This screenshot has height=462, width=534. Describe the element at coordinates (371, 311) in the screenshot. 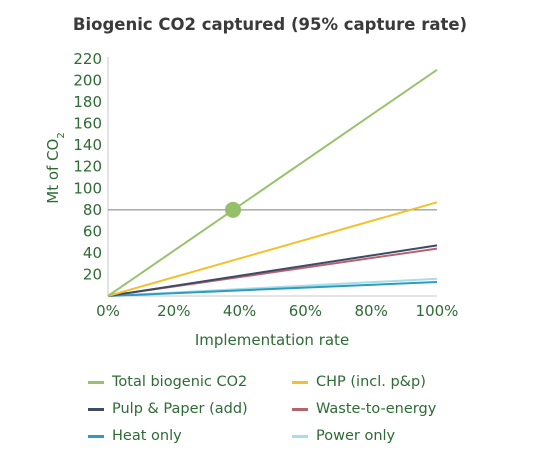

I see `x-tick-label: 80%` at that location.